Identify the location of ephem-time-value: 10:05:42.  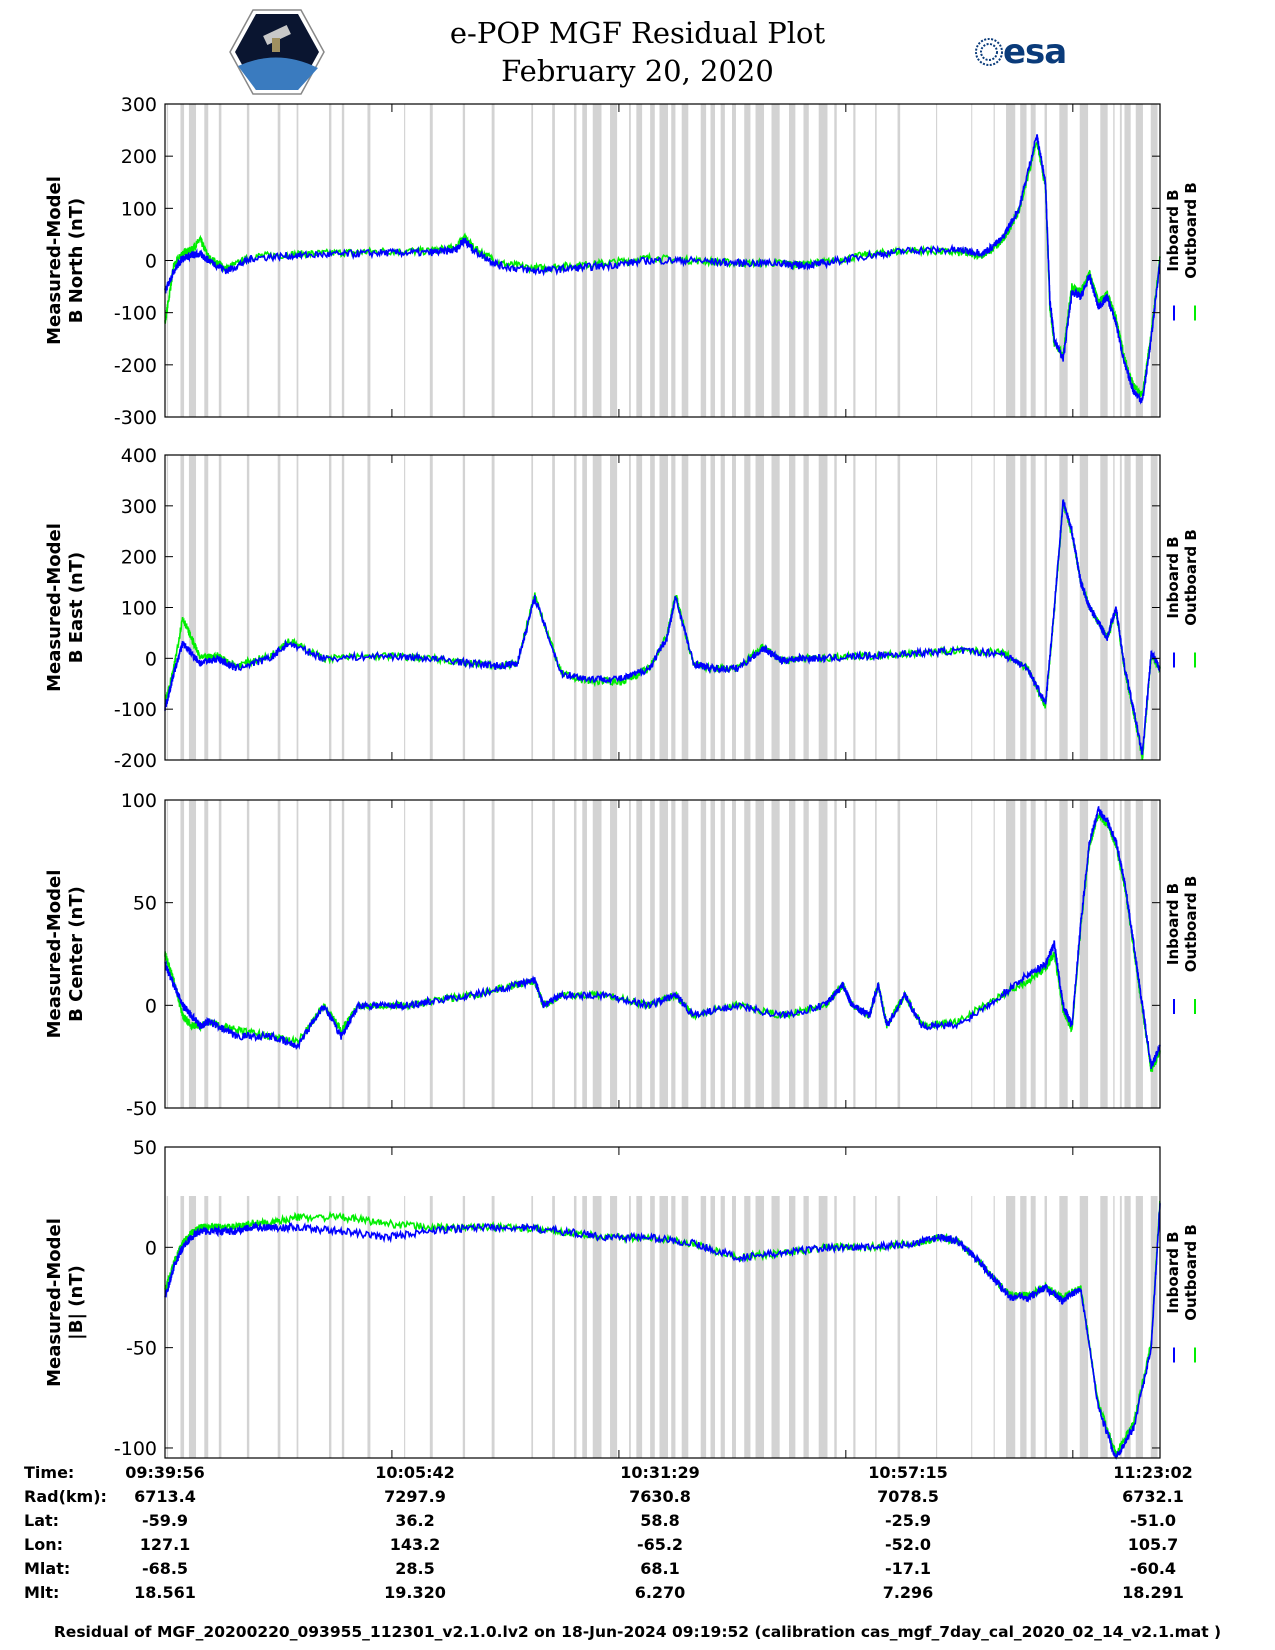
(415, 1472).